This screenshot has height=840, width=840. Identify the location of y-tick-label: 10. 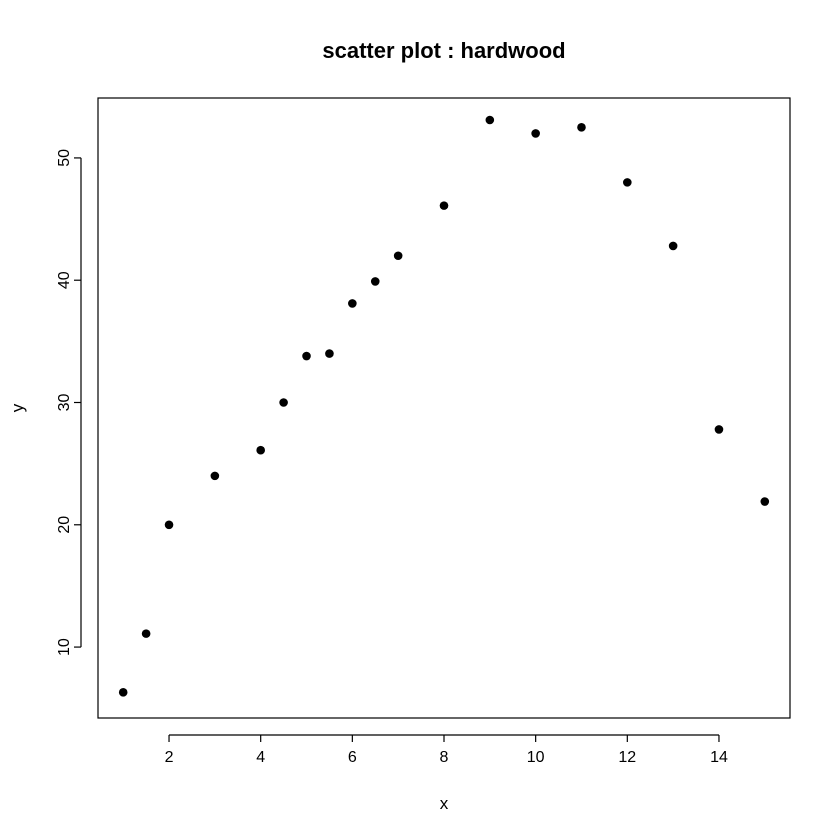
(64, 647).